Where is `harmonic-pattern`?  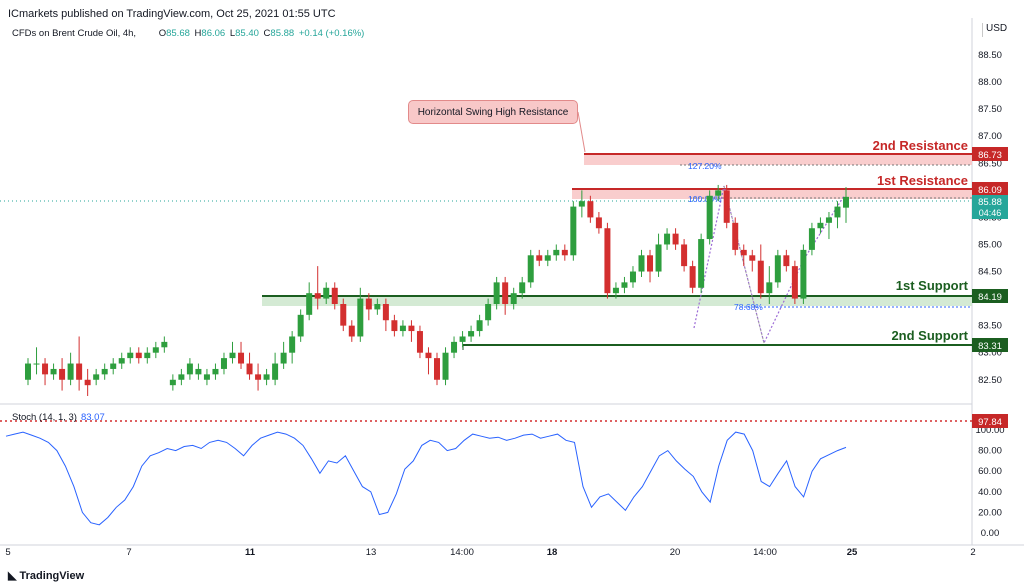 harmonic-pattern is located at coordinates (769, 265).